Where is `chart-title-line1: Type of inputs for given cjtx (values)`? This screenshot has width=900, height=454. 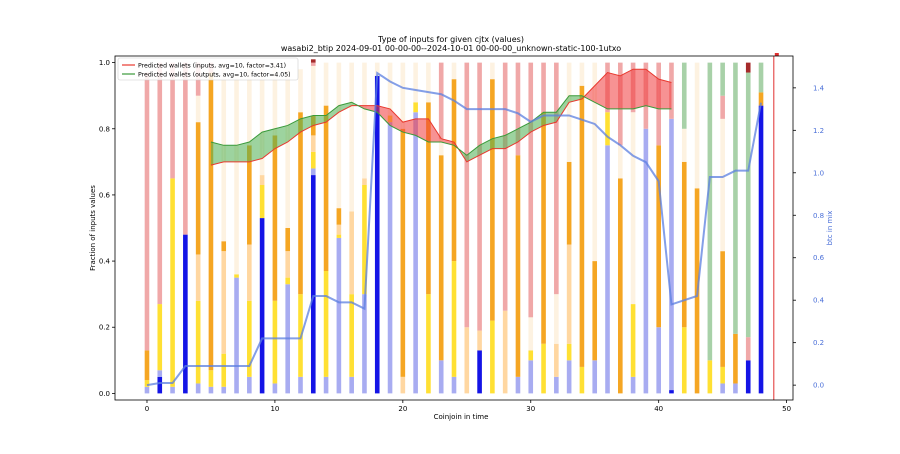
chart-title-line1: Type of inputs for given cjtx (values) is located at coordinates (450, 39).